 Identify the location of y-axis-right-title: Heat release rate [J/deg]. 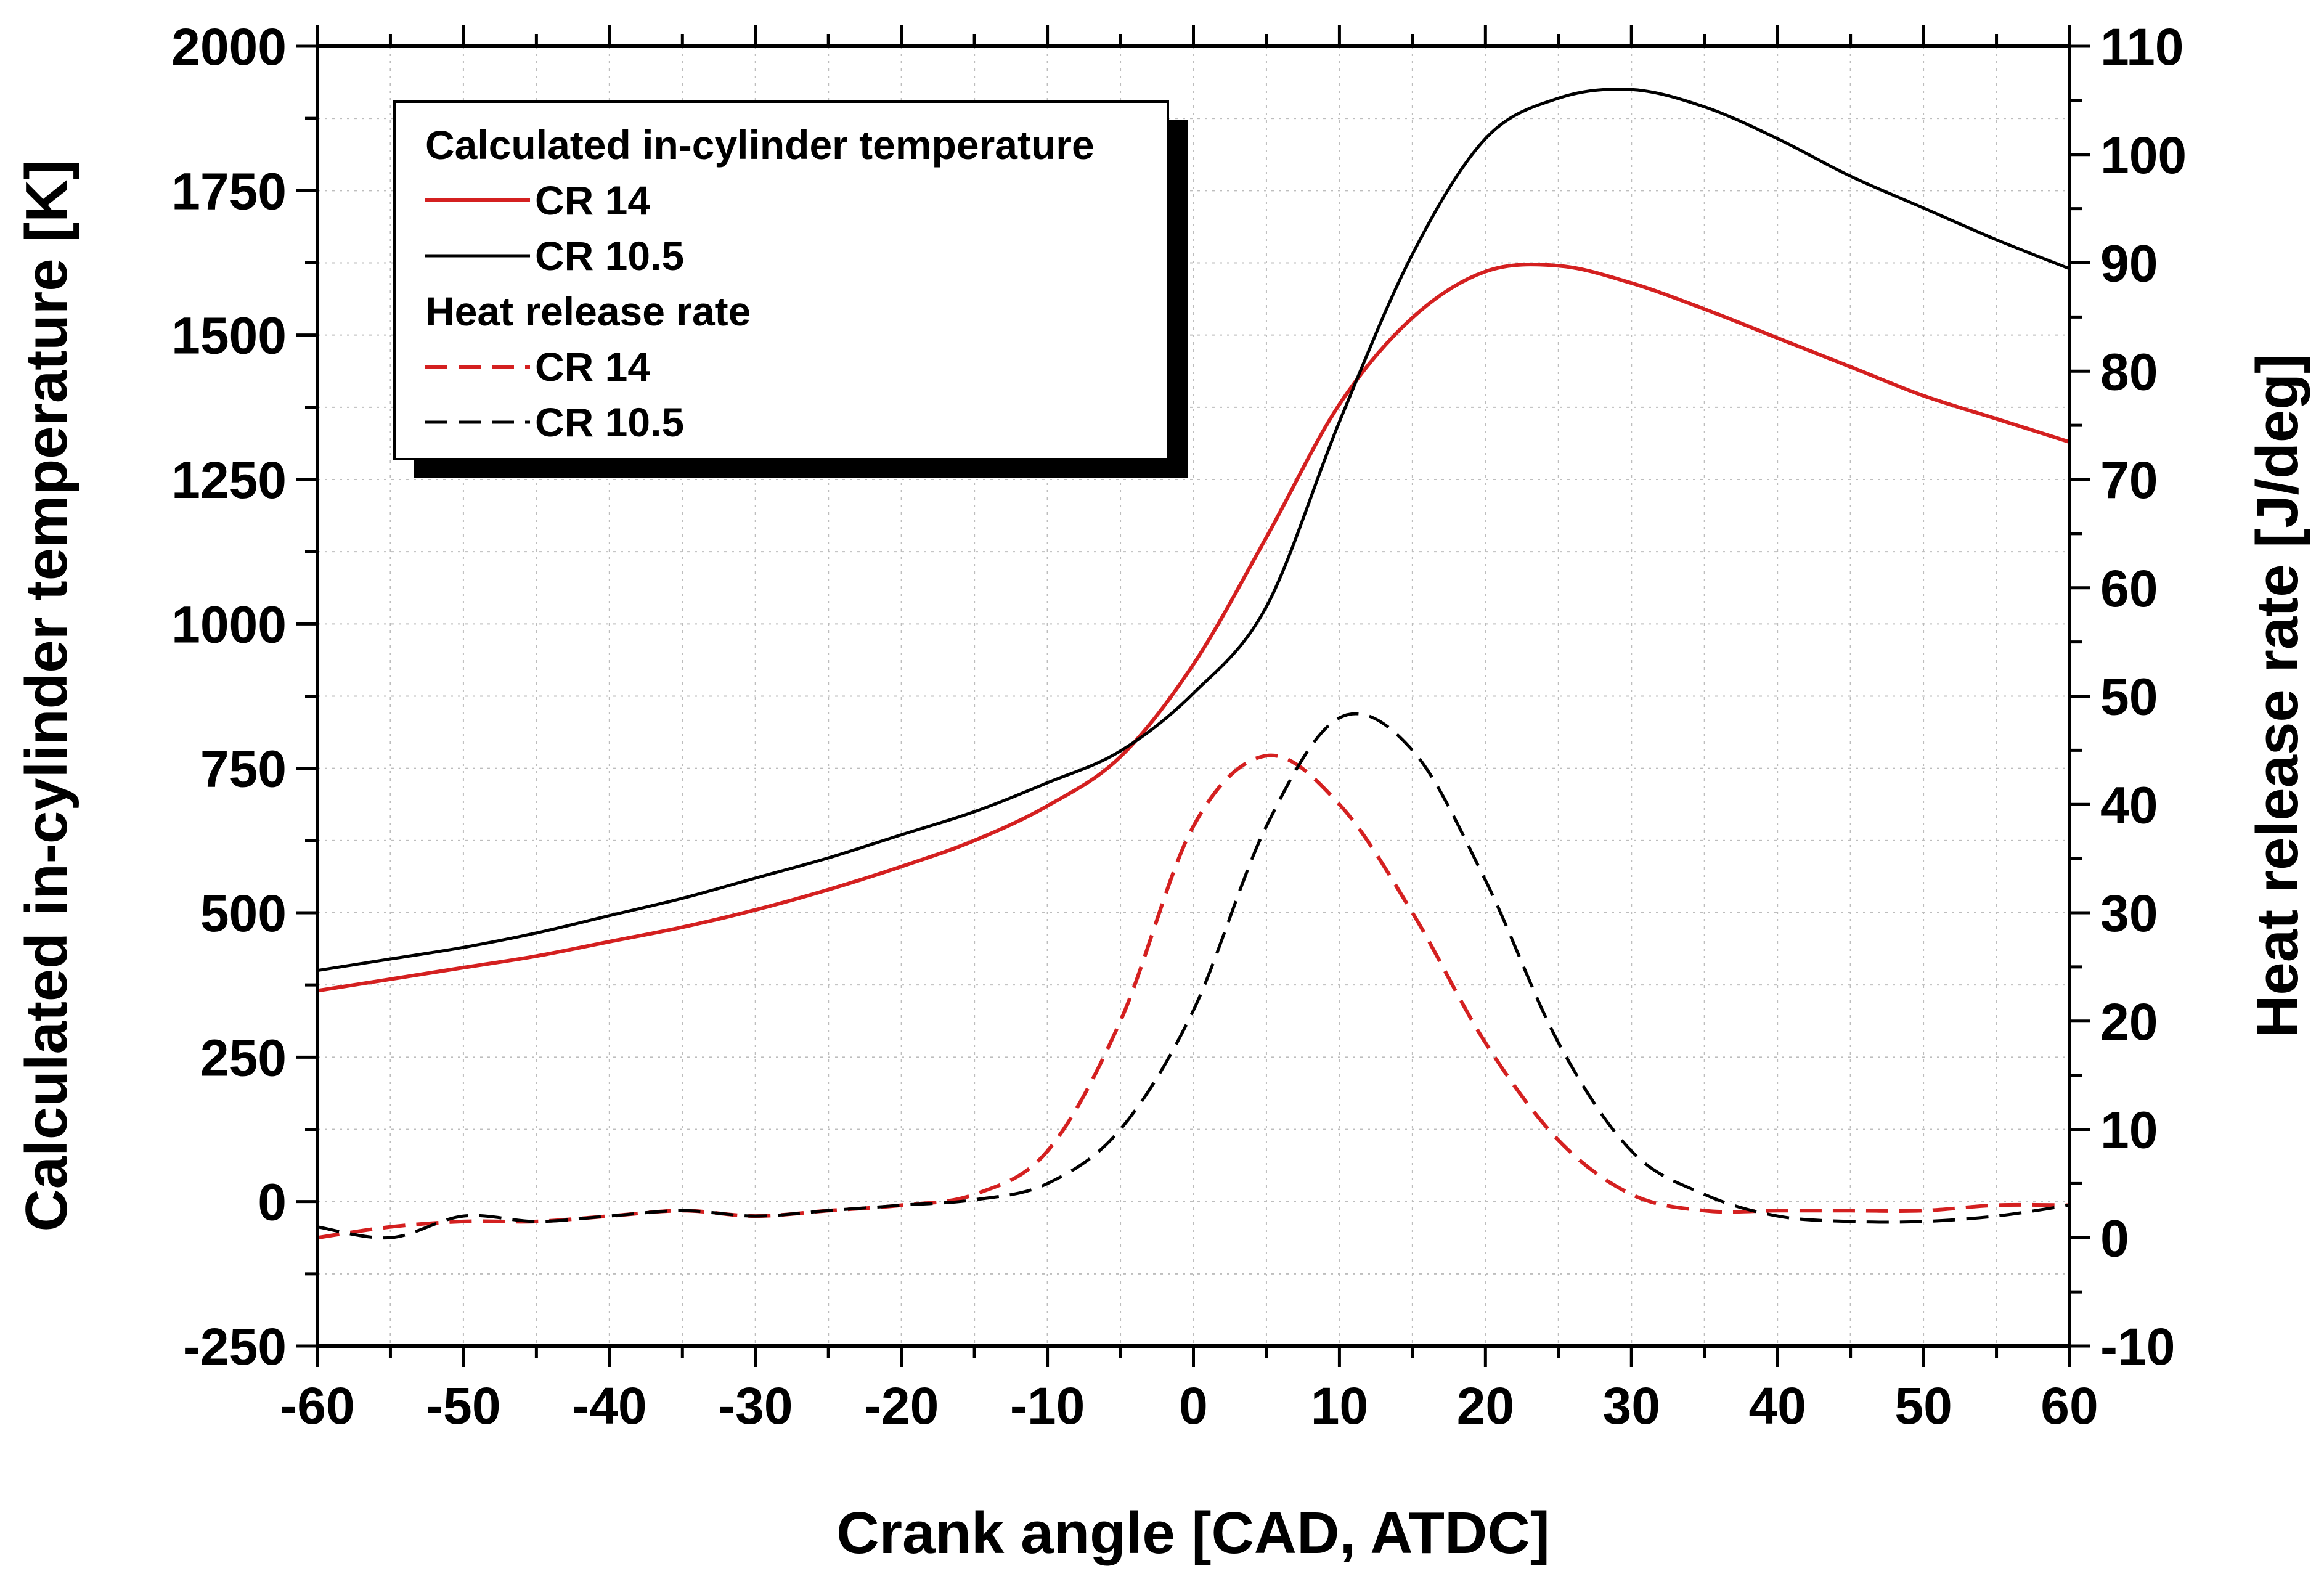
(2277, 696).